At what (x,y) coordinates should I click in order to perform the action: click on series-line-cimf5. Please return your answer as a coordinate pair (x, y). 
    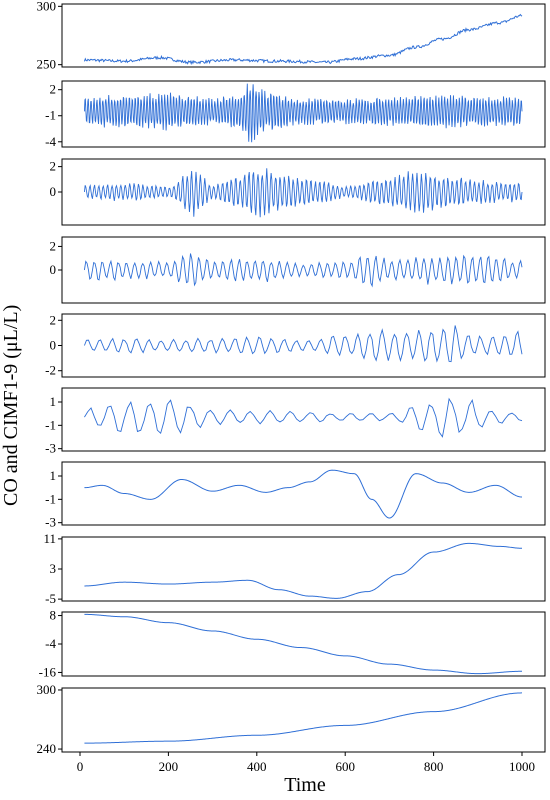
    Looking at the image, I should click on (303, 417).